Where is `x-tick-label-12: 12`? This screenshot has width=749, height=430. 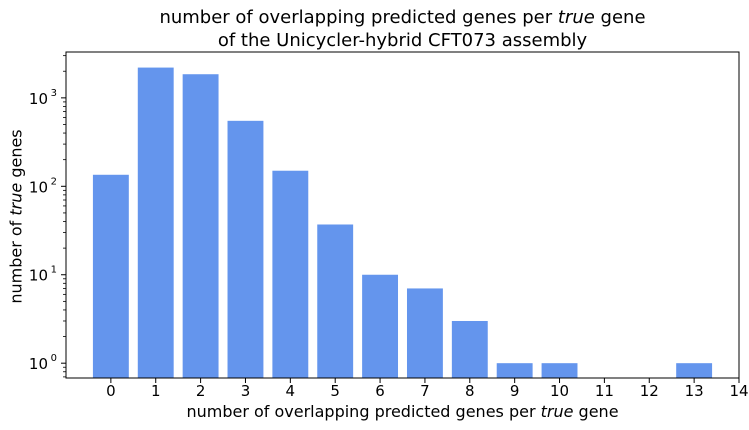
x-tick-label-12: 12 is located at coordinates (649, 391).